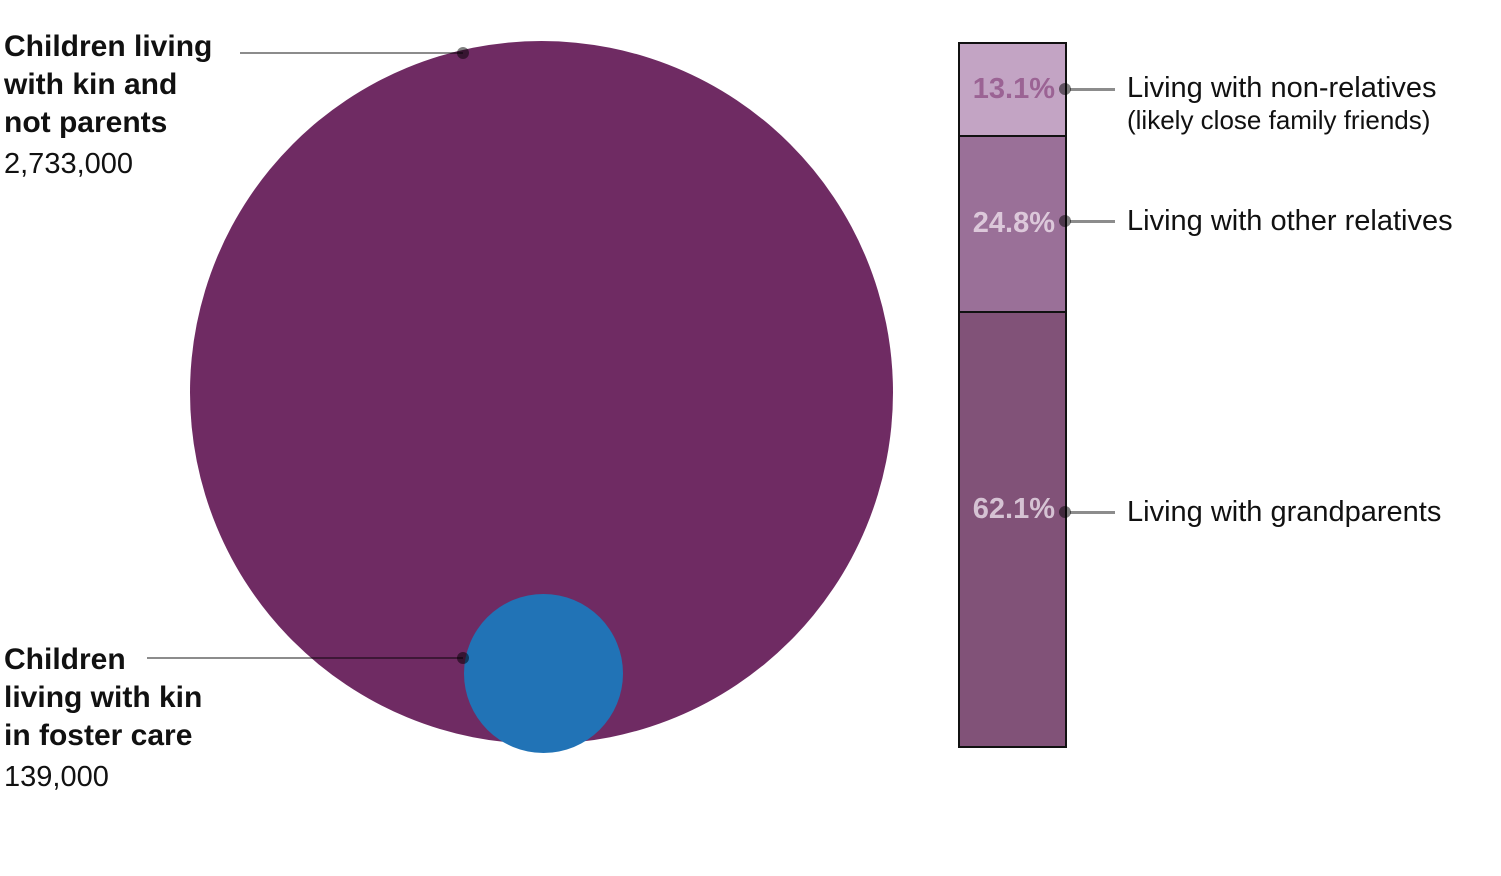  I want to click on big-bubble-value: 2,733,000, so click(69, 164).